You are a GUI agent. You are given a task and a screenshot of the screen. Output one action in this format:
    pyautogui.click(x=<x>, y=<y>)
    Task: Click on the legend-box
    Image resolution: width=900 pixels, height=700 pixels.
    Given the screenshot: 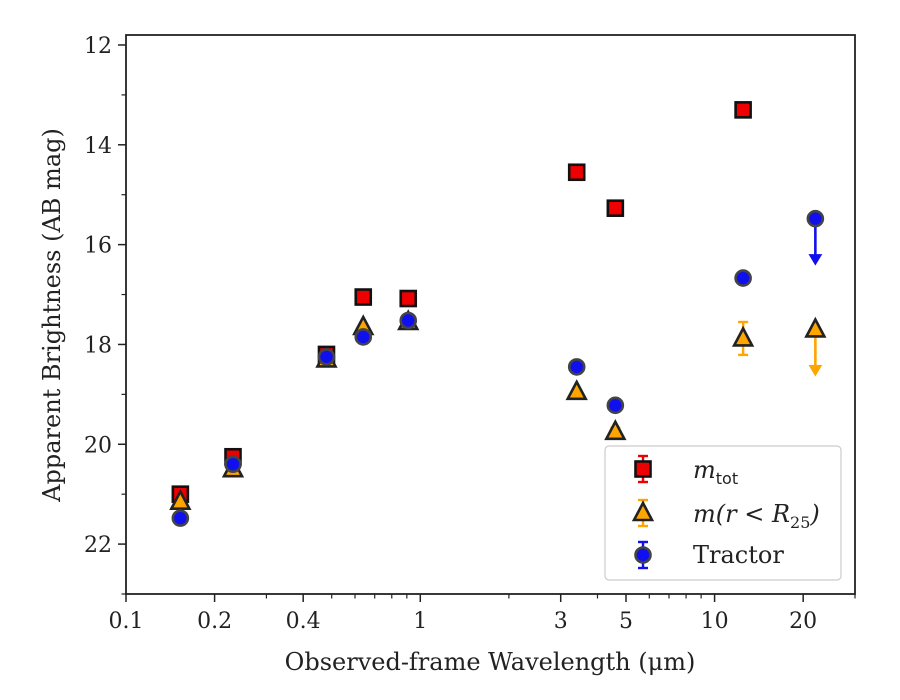 What is the action you would take?
    pyautogui.click(x=723, y=513)
    